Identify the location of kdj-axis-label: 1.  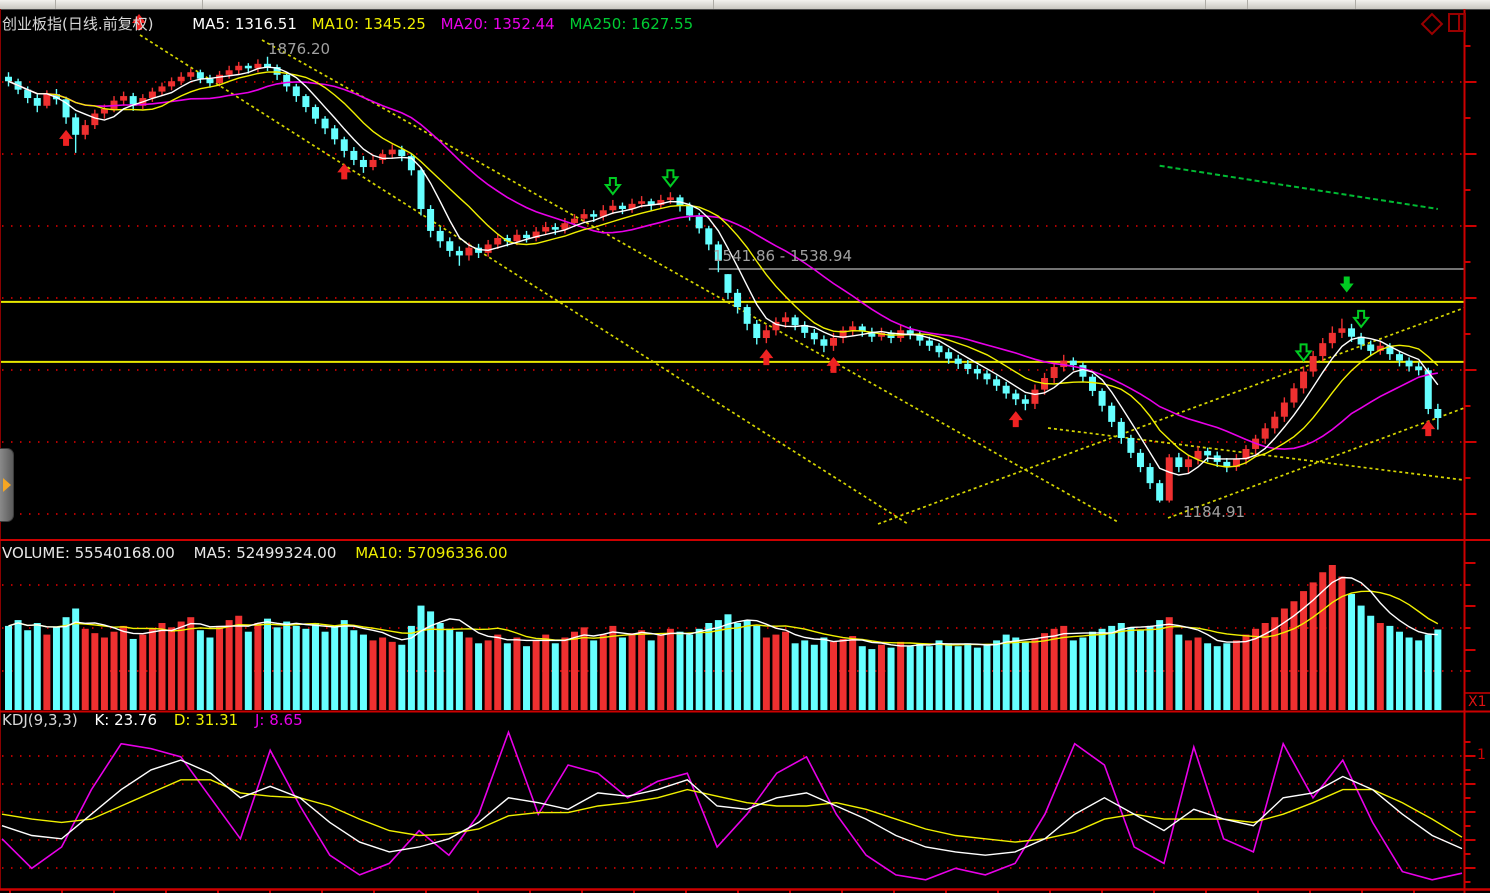
(1481, 755).